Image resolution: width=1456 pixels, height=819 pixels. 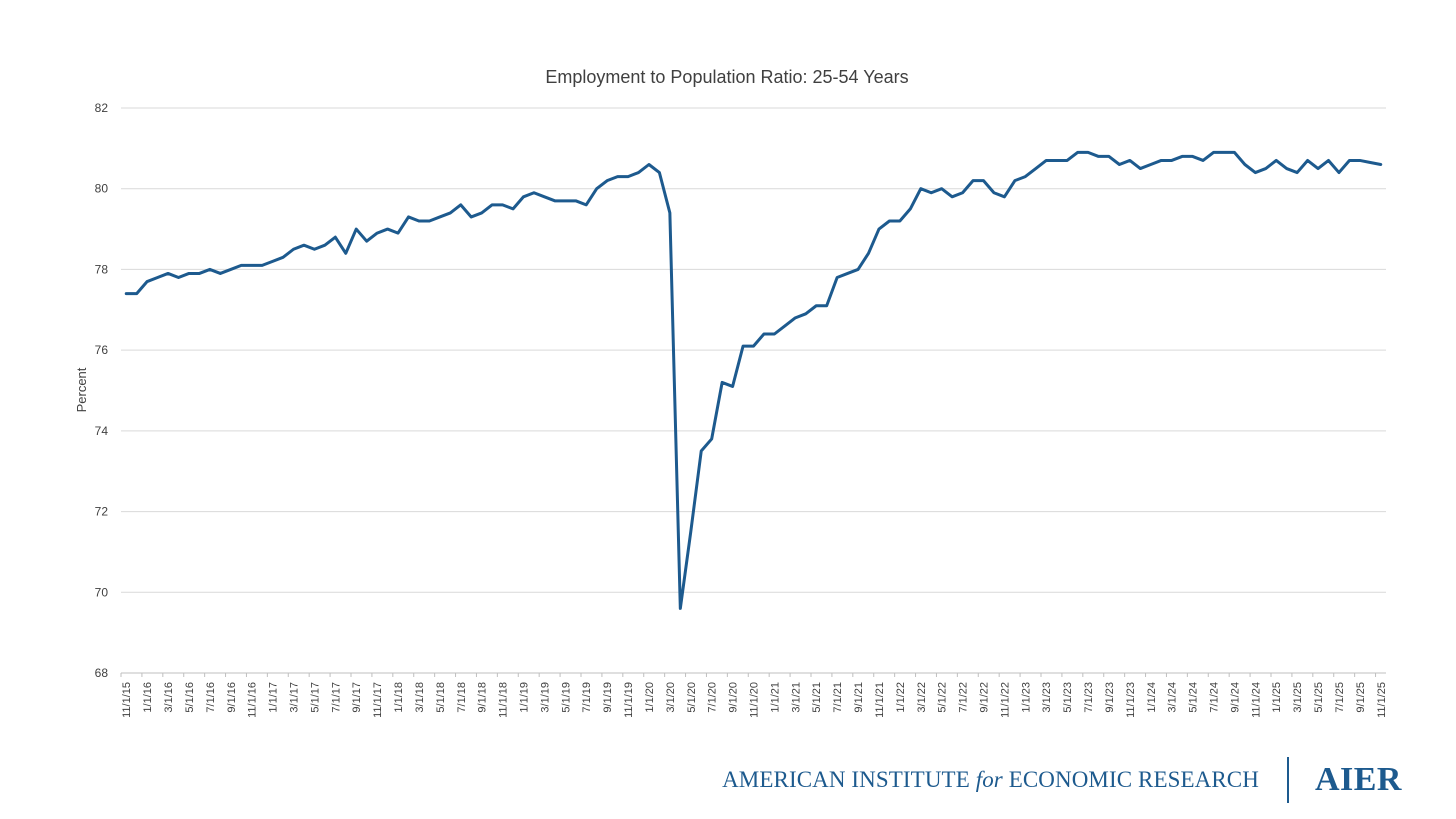 I want to click on x-tick-label: 9/1/19, so click(x=608, y=697).